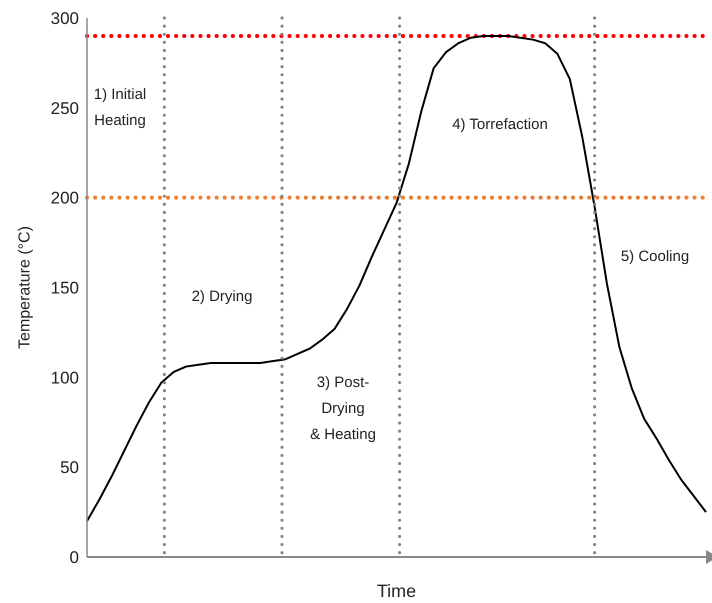 The height and width of the screenshot is (603, 712). Describe the element at coordinates (74, 558) in the screenshot. I see `y-tick-label: 0` at that location.